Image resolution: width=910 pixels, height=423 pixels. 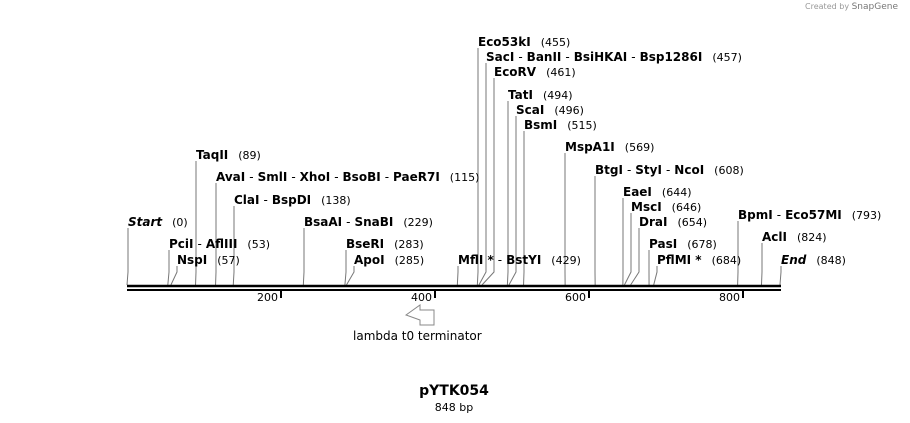 What do you see at coordinates (323, 222) in the screenshot?
I see `enzyme-name: BsaAI` at bounding box center [323, 222].